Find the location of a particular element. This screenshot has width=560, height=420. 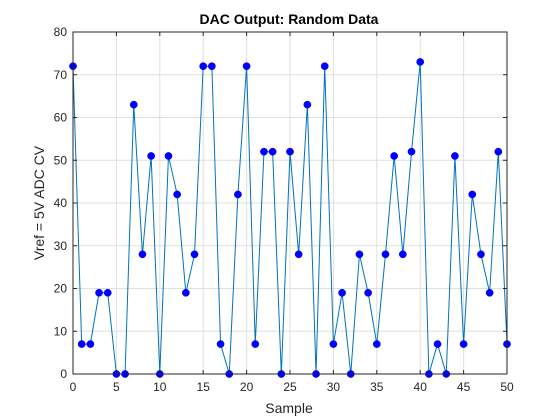

x-axis-title: Sample is located at coordinates (289, 408).